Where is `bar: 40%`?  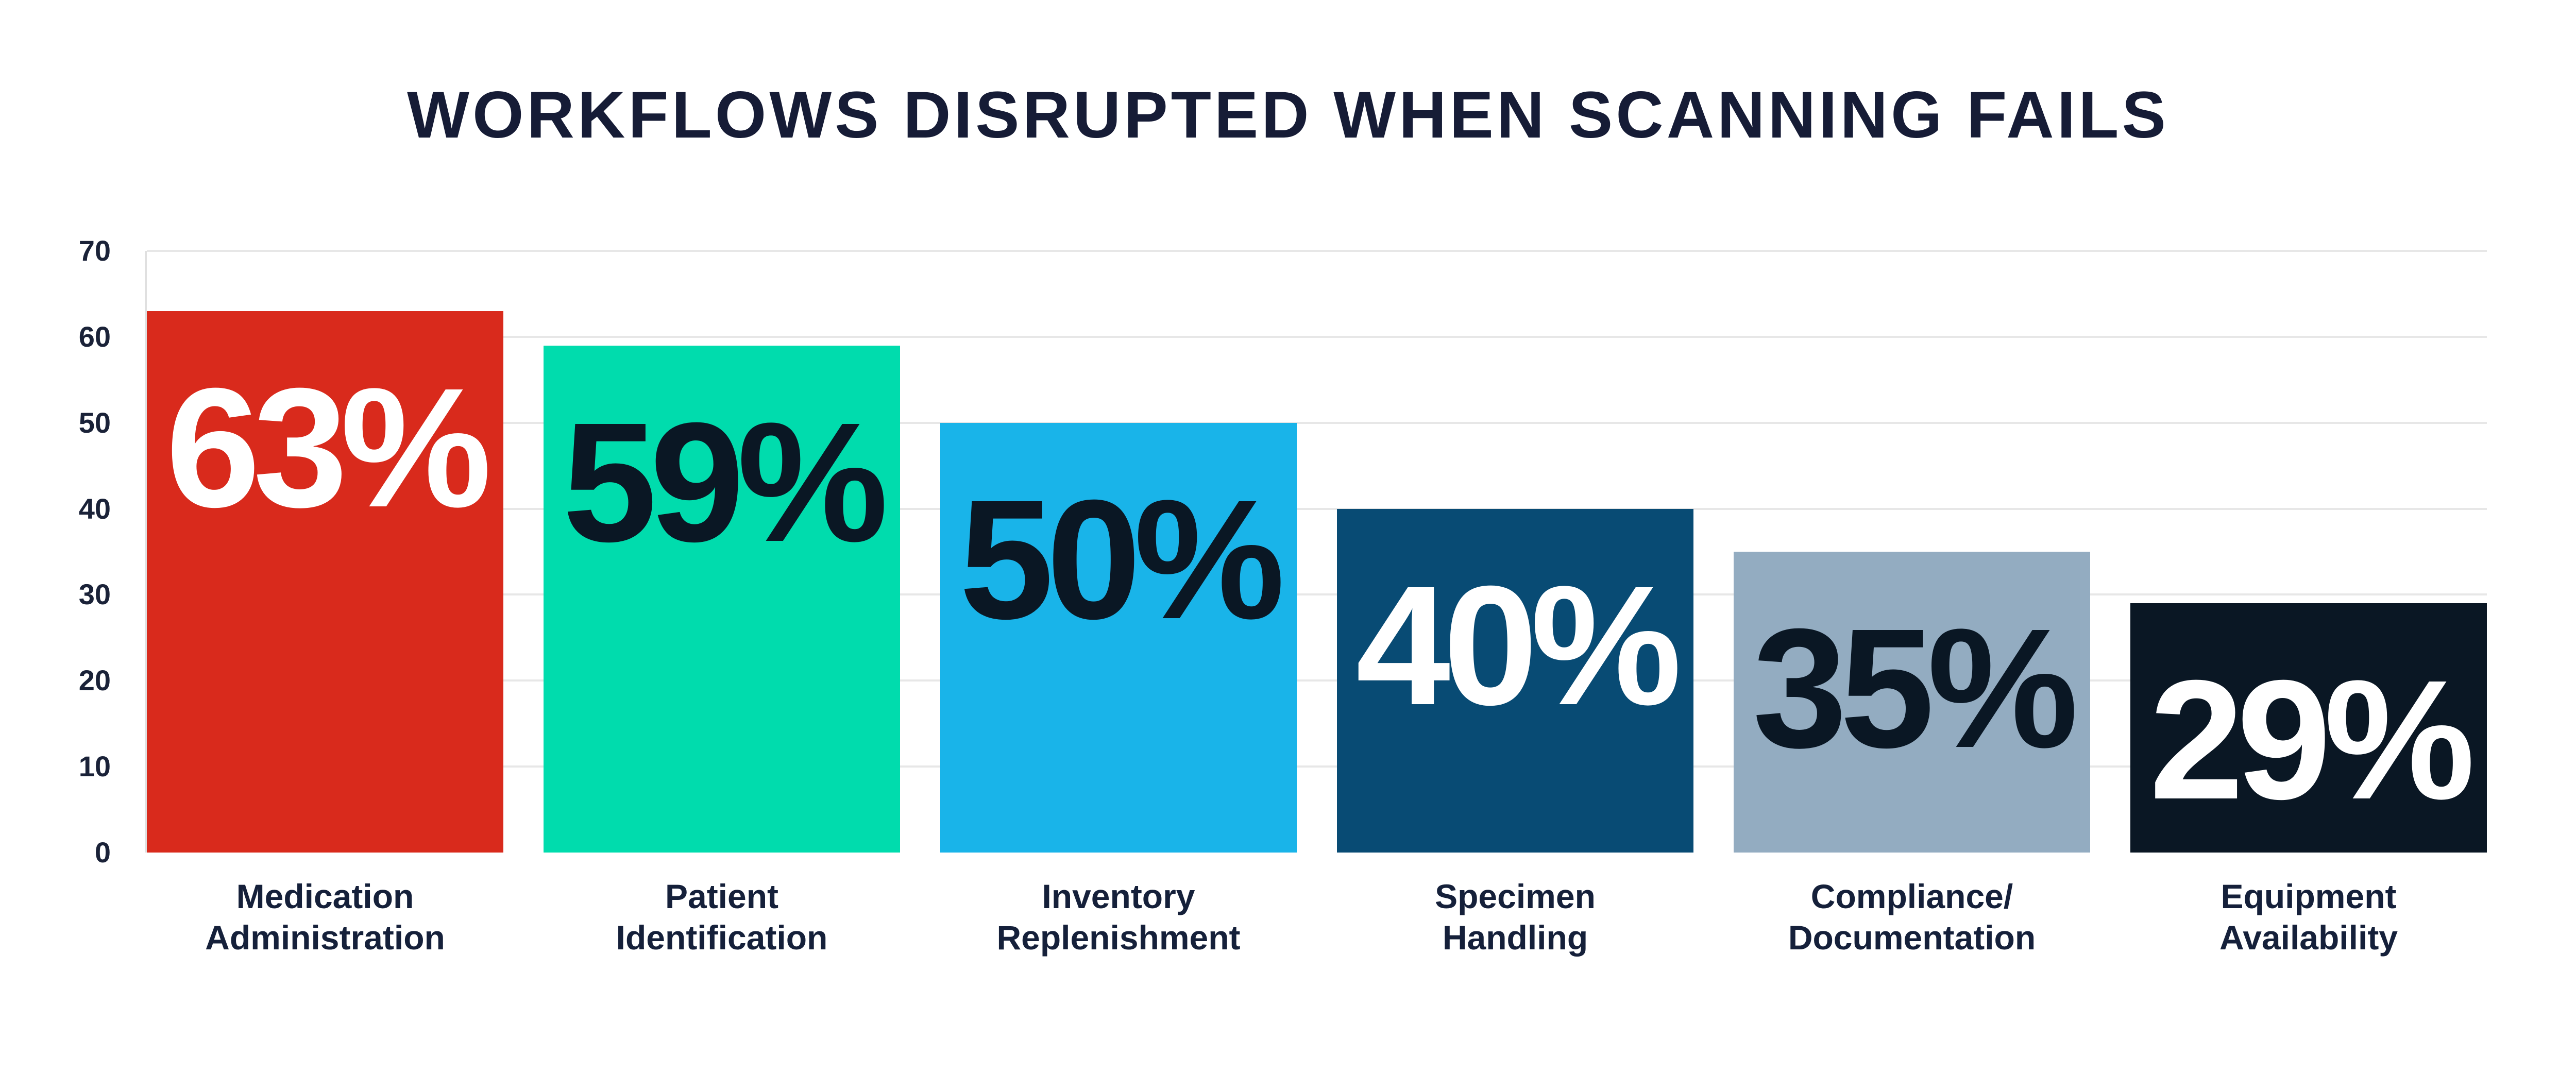 bar: 40% is located at coordinates (1515, 680).